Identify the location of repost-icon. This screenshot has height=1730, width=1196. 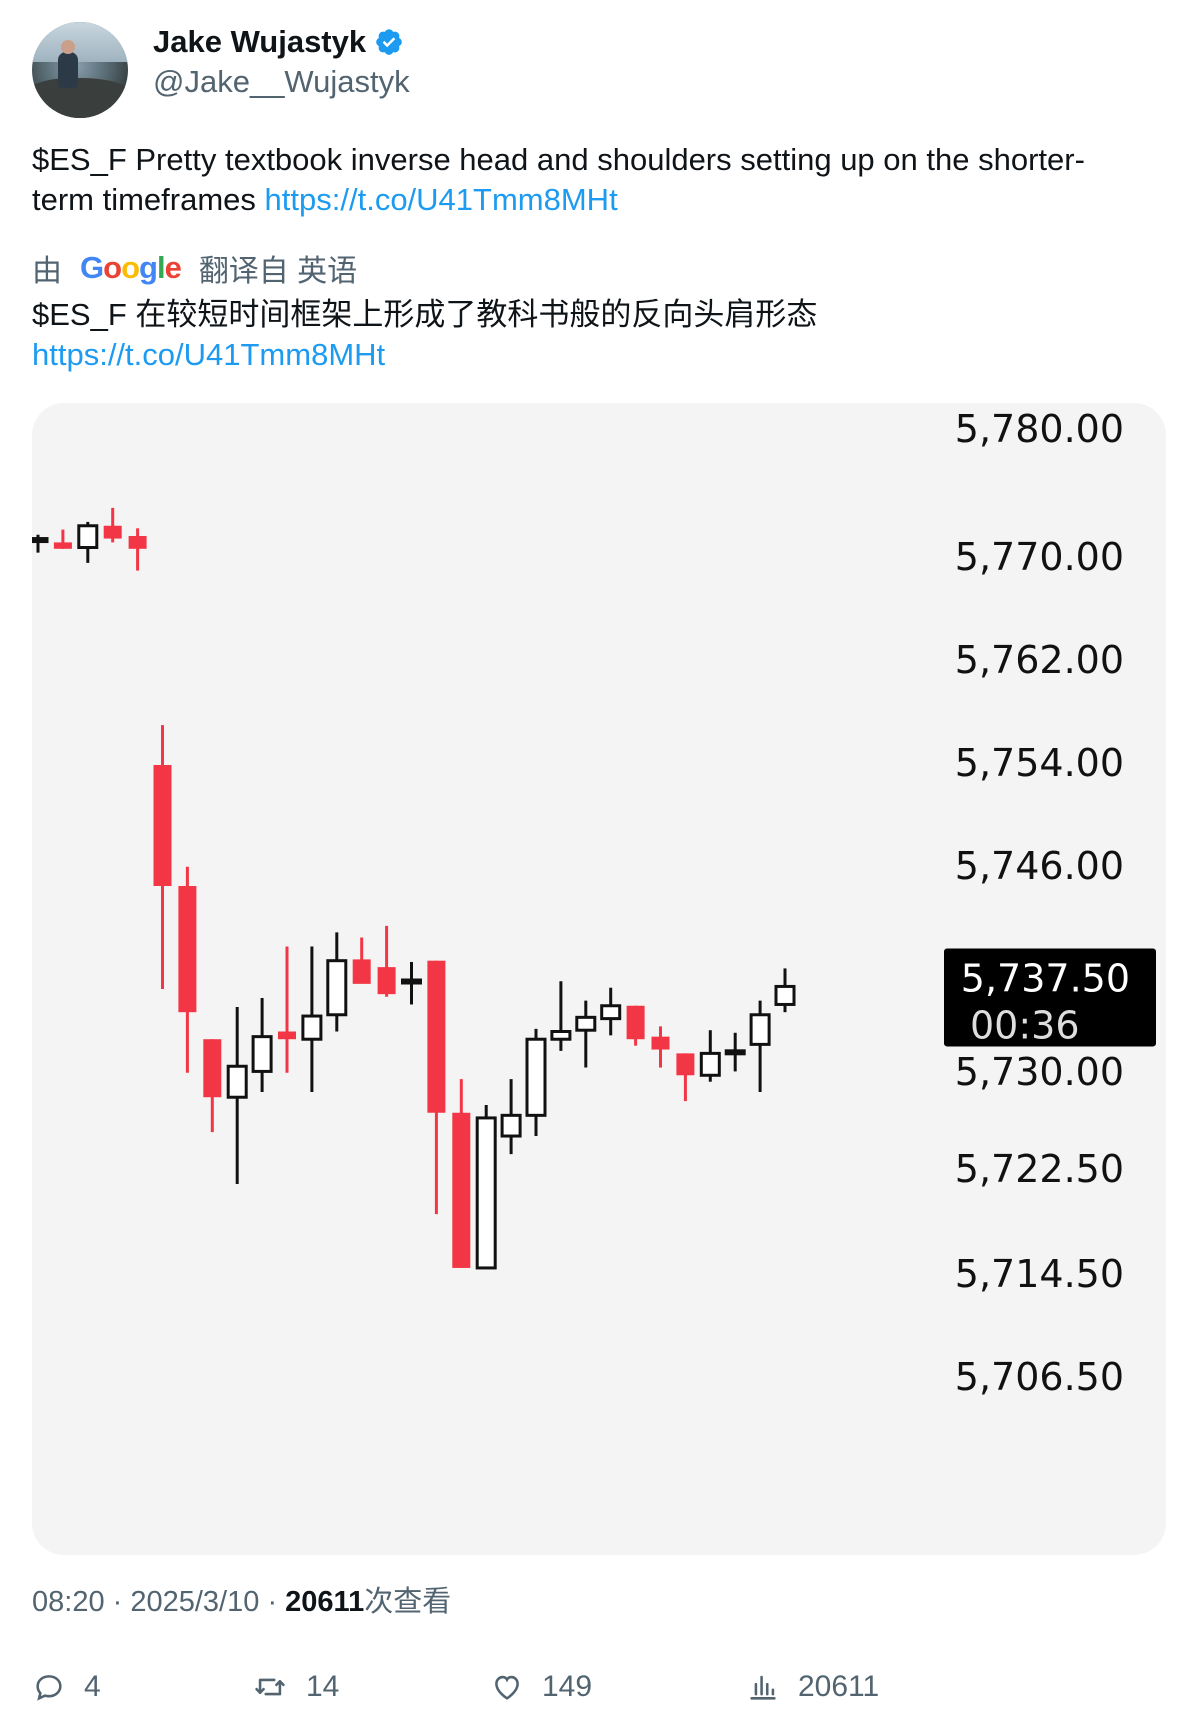
(270, 1687).